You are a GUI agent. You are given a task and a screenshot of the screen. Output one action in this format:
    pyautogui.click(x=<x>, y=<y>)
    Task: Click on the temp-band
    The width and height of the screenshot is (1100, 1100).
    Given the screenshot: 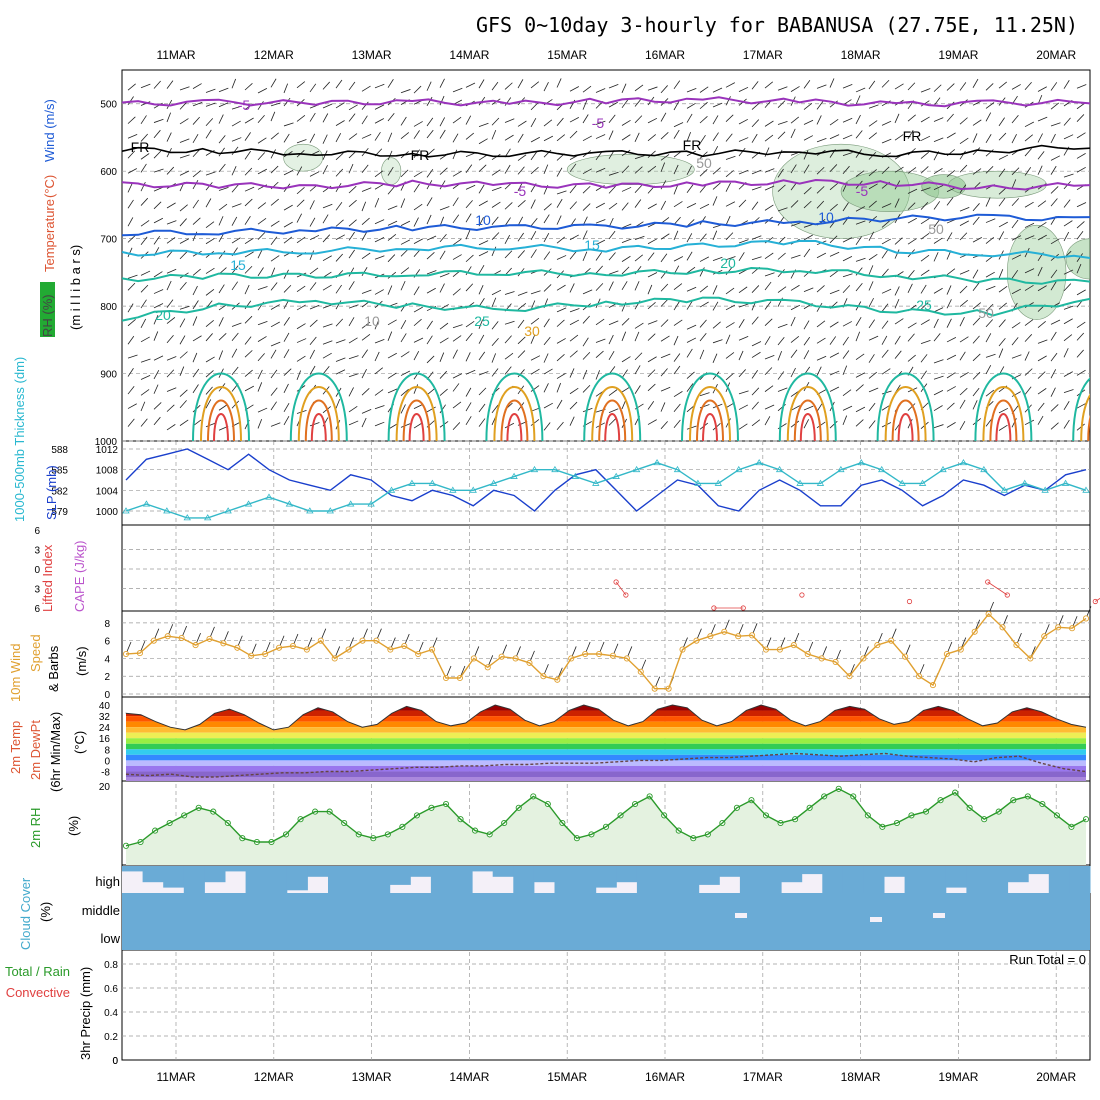 What is the action you would take?
    pyautogui.click(x=606, y=779)
    